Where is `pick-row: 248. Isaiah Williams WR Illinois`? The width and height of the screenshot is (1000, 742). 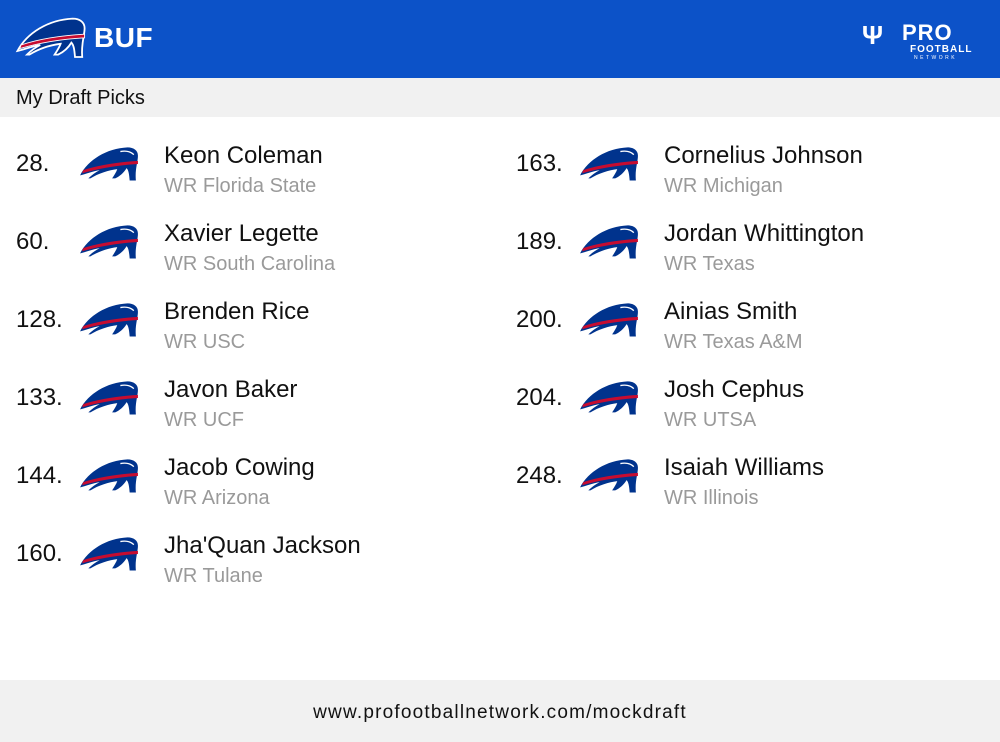
pick-row: 248. Isaiah Williams WR Illinois is located at coordinates (756, 487).